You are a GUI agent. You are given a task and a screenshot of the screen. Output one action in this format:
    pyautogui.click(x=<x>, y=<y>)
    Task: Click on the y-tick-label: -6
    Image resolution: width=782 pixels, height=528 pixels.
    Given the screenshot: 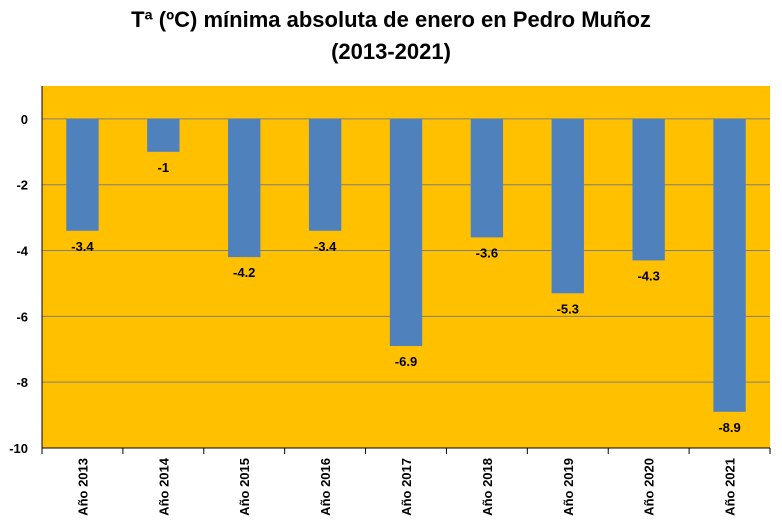 What is the action you would take?
    pyautogui.click(x=22, y=316)
    